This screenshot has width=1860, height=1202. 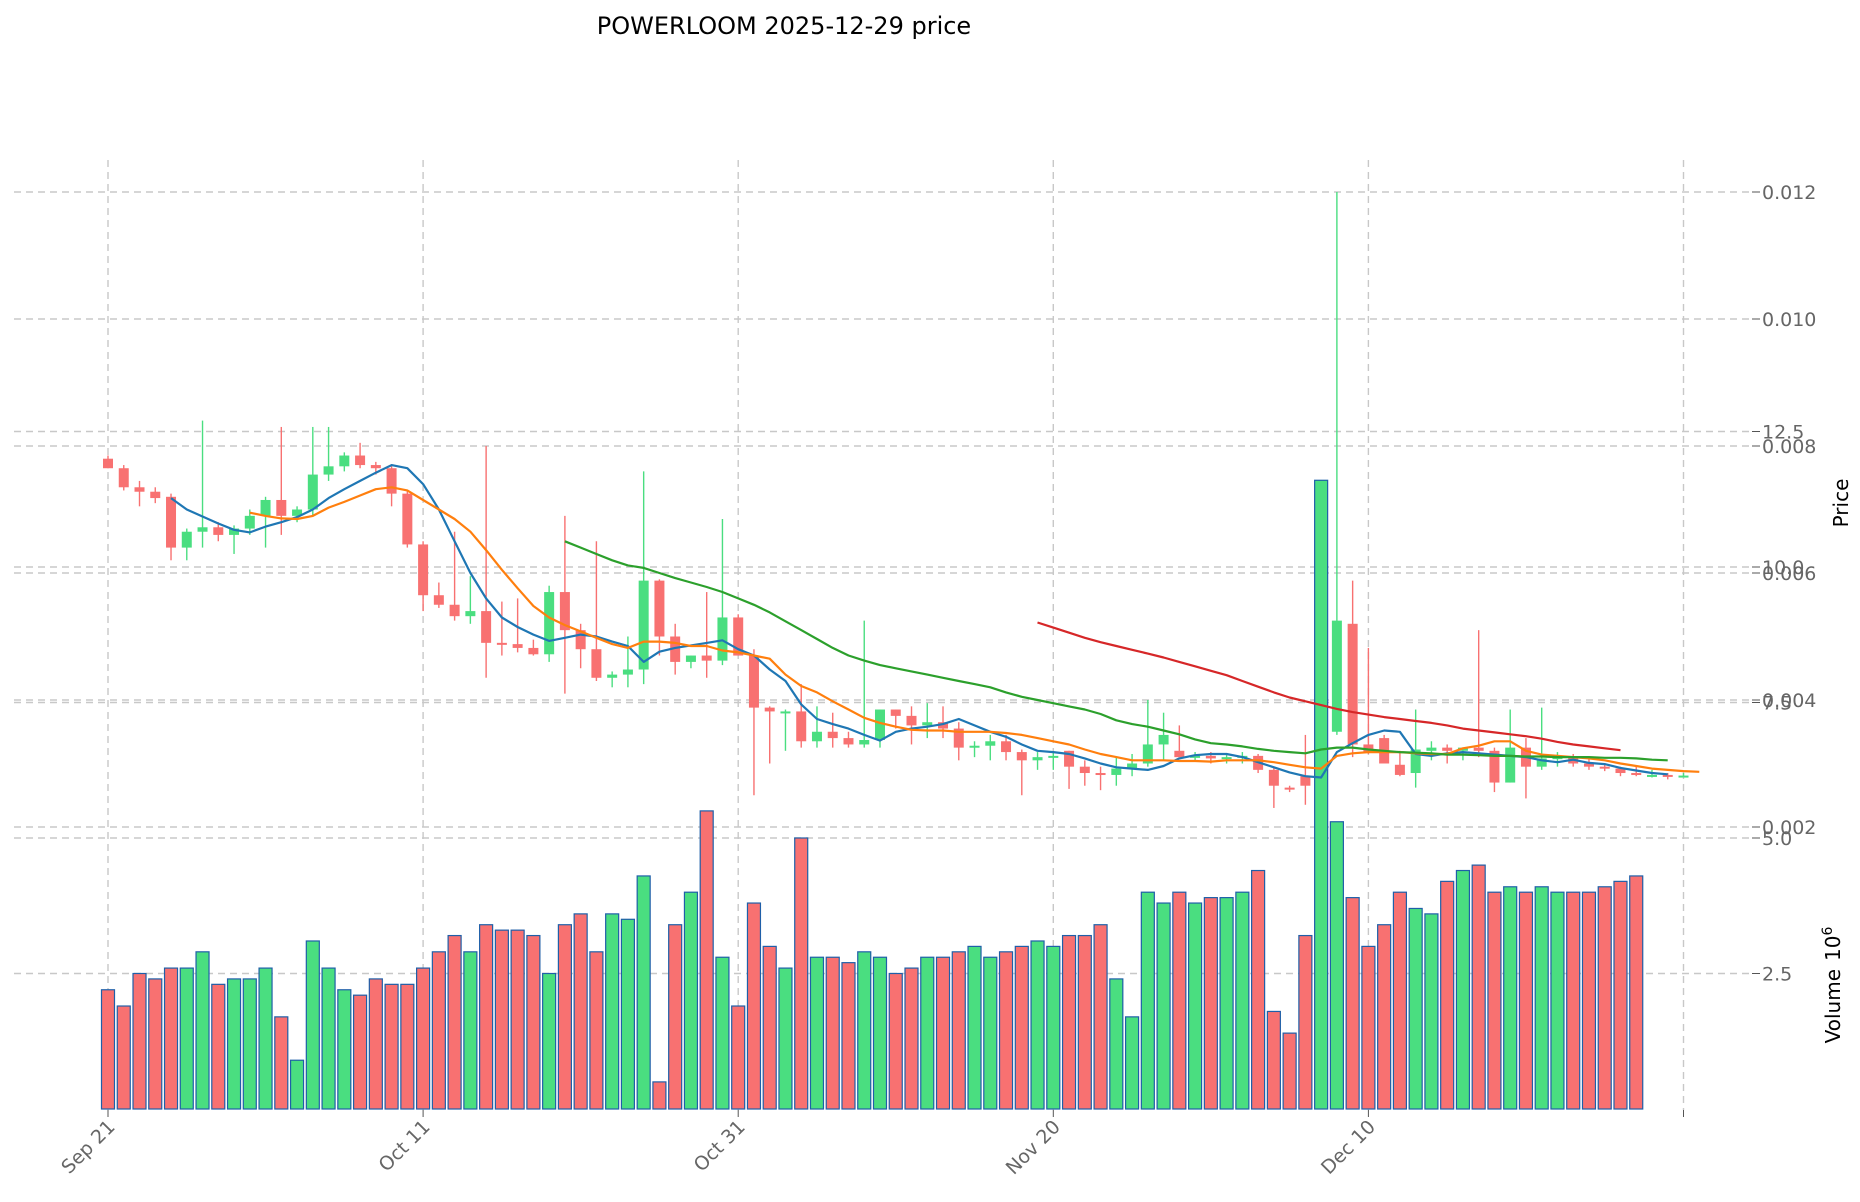 I want to click on x-tick-label: Oct 11, so click(x=404, y=1146).